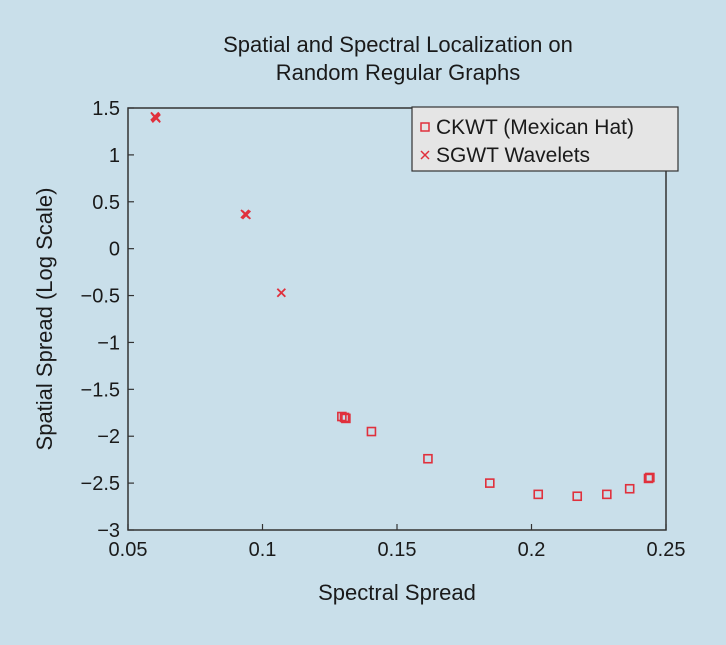 The height and width of the screenshot is (645, 726). Describe the element at coordinates (425, 127) in the screenshot. I see `legend-square-marker-icon` at that location.